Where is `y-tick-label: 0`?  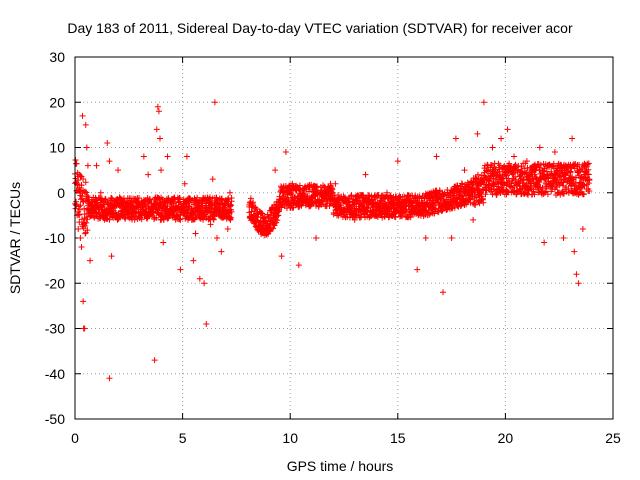
y-tick-label: 0 is located at coordinates (61, 193).